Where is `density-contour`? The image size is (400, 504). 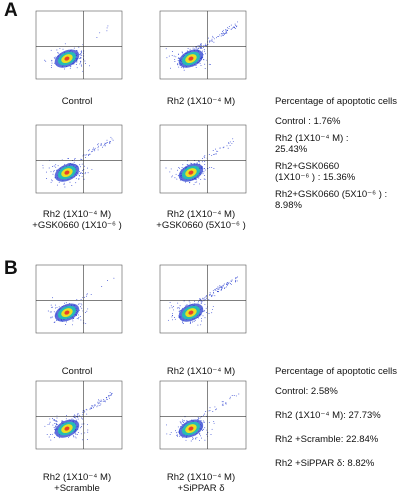 density-contour is located at coordinates (67, 428).